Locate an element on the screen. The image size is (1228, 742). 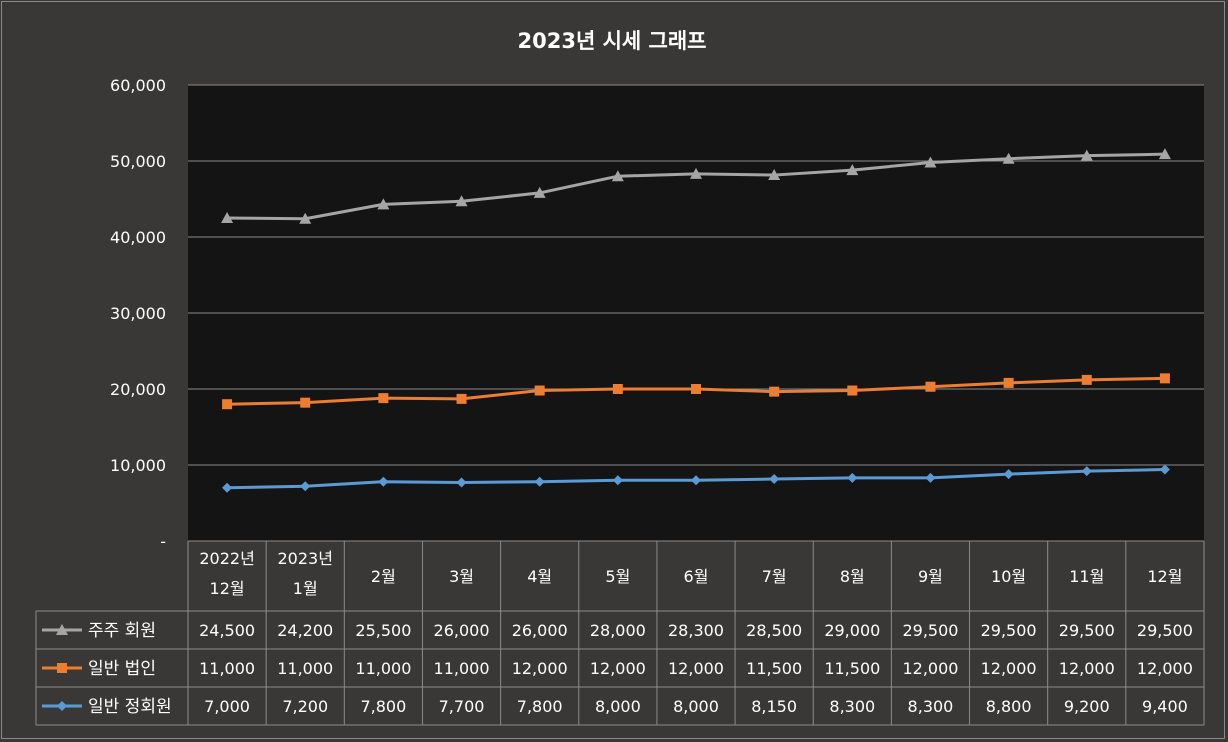
y-tick-label: 50,000 is located at coordinates (138, 161).